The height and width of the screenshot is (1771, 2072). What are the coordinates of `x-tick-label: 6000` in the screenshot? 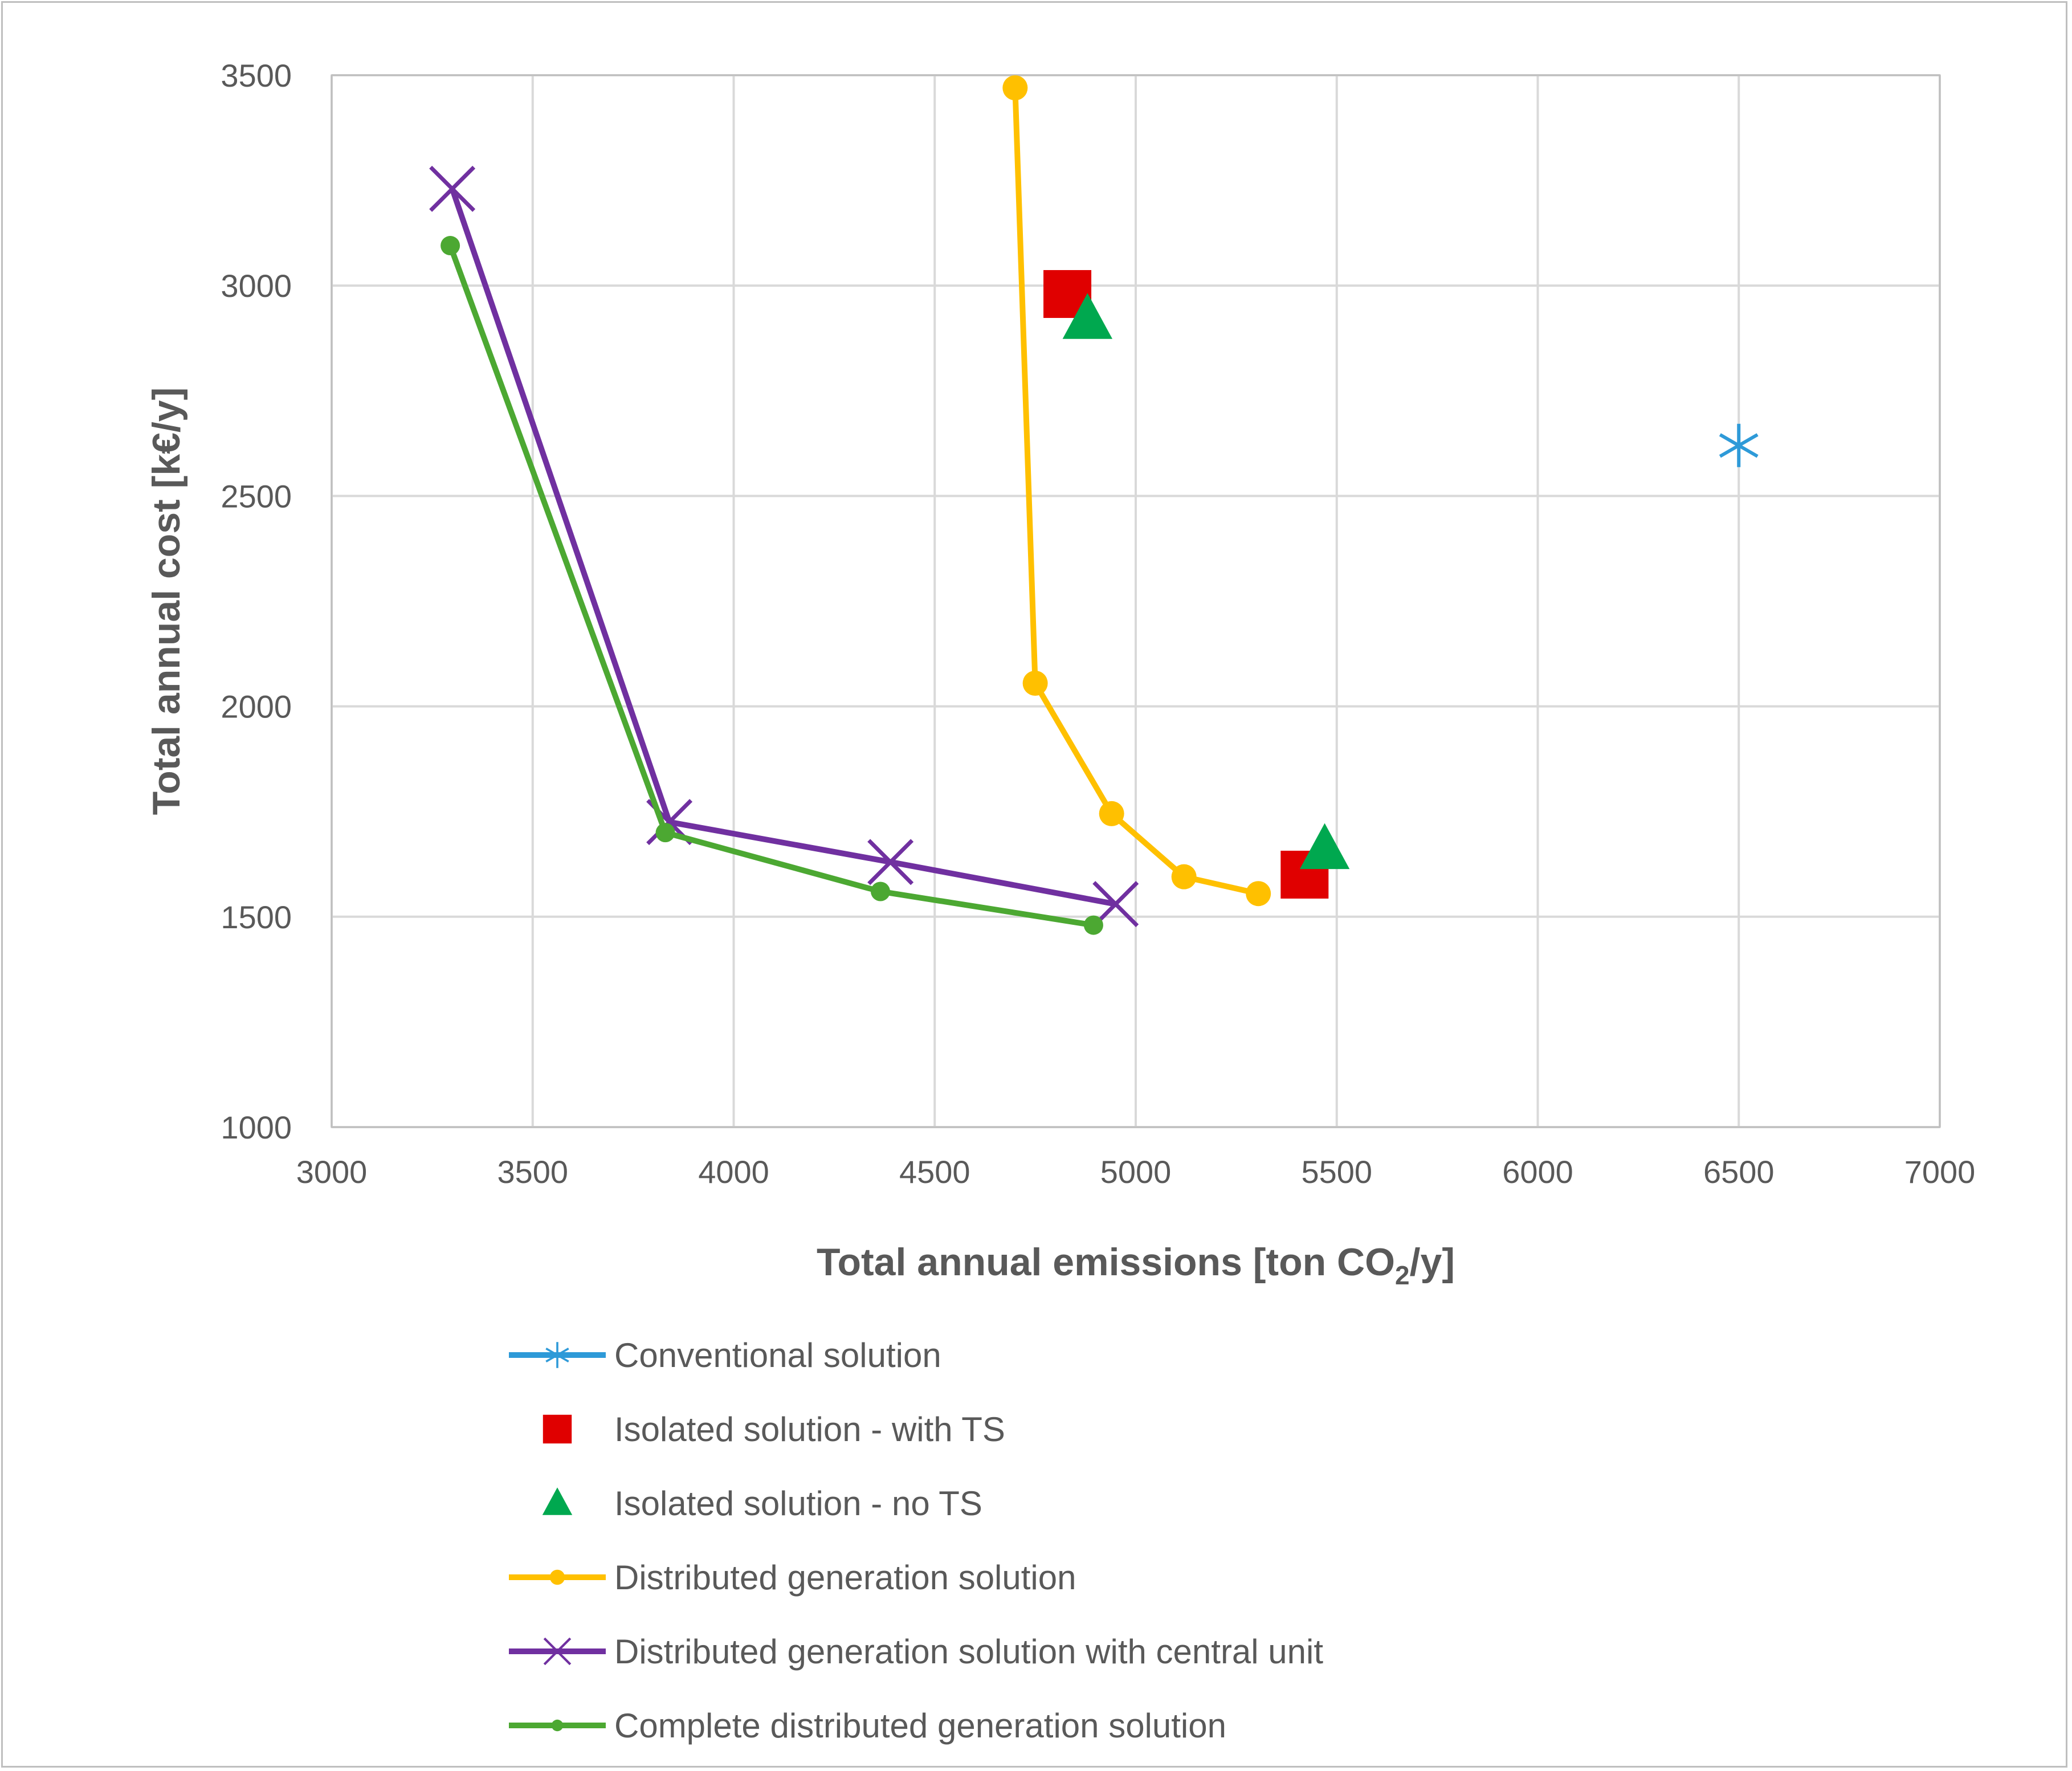 It's located at (1537, 1172).